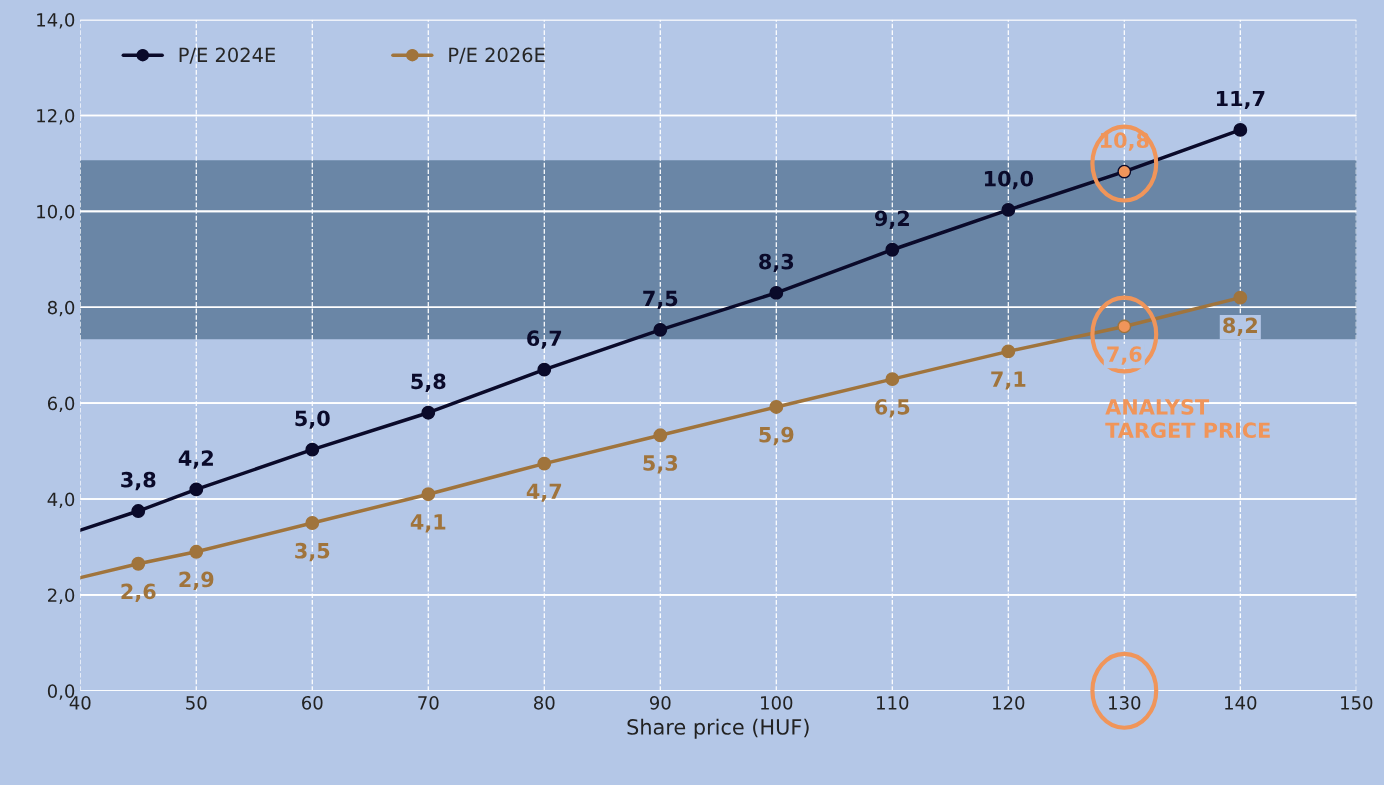 Image resolution: width=1384 pixels, height=785 pixels. What do you see at coordinates (544, 702) in the screenshot?
I see `x-tick-label: 80` at bounding box center [544, 702].